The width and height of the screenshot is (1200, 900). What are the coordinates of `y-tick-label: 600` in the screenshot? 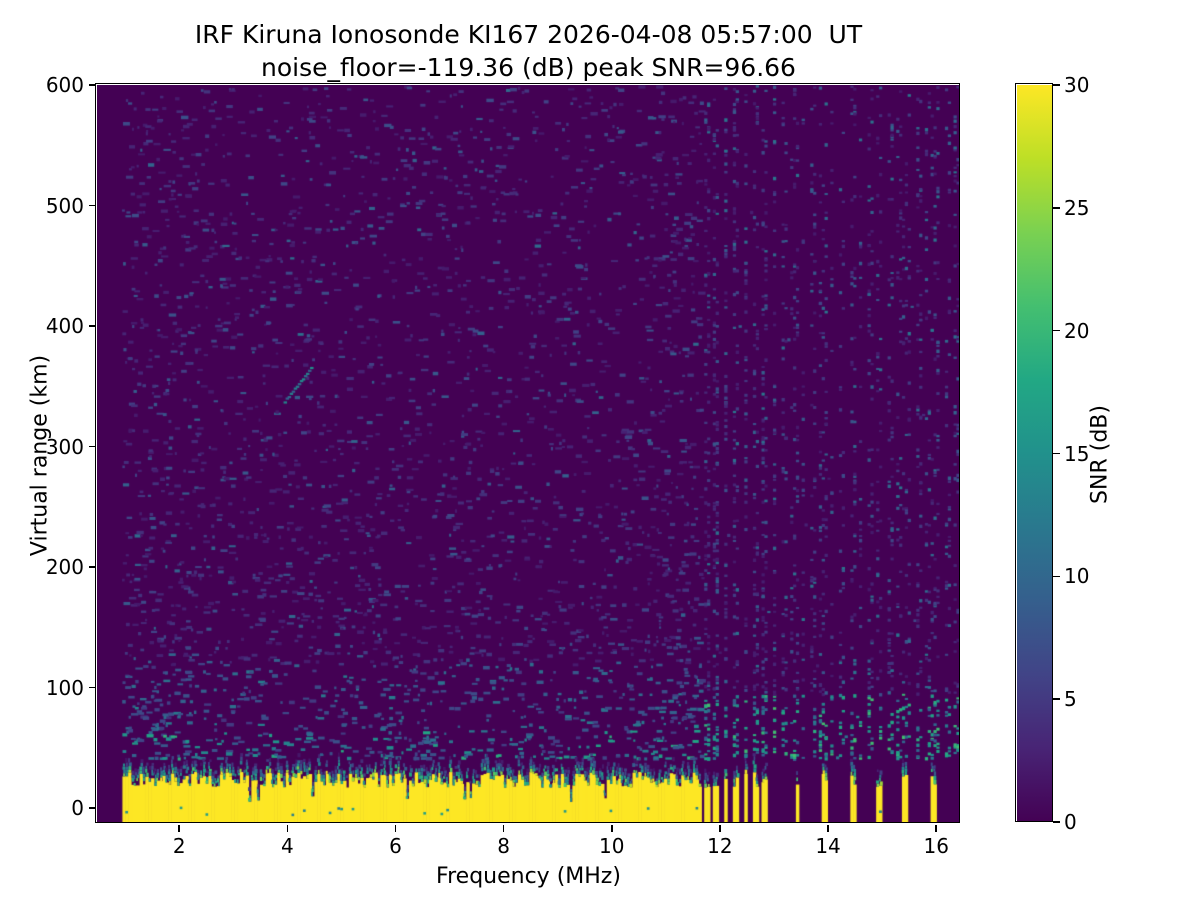 It's located at (64, 85).